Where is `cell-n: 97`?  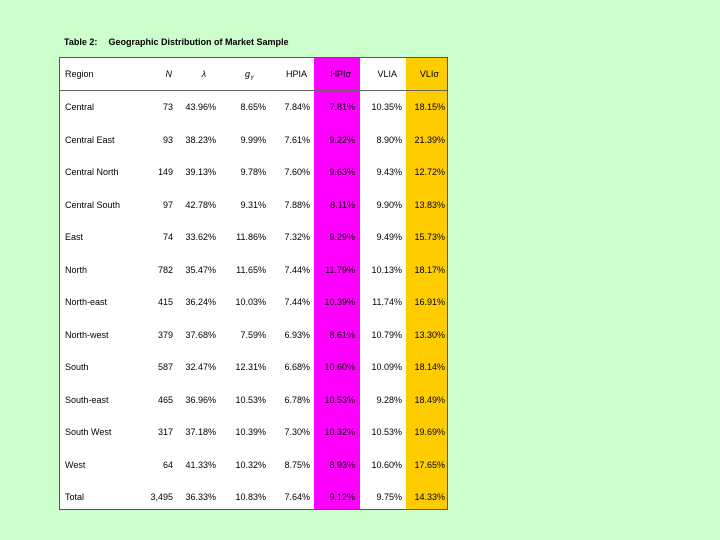 cell-n: 97 is located at coordinates (167, 204).